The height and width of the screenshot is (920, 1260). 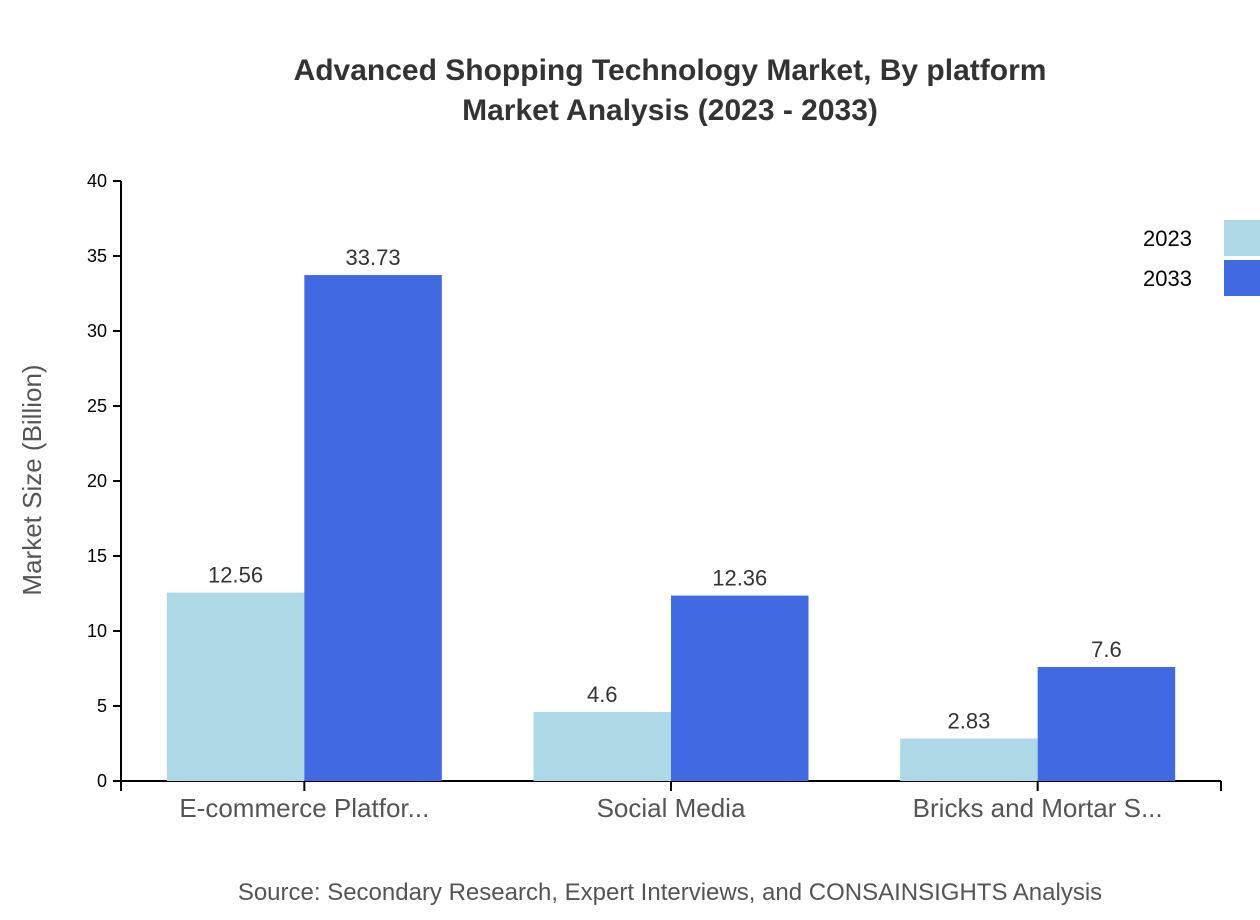 What do you see at coordinates (235, 575) in the screenshot?
I see `data-label: 12.56` at bounding box center [235, 575].